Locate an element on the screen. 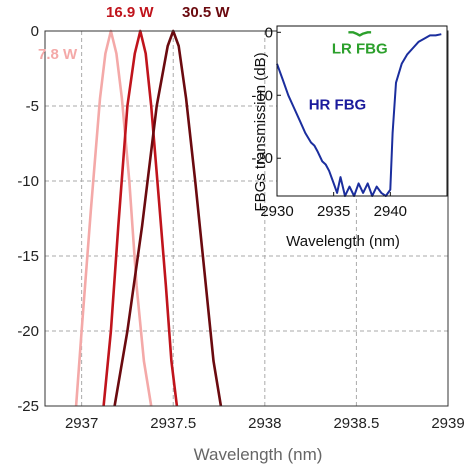  main-y-tick-label: 0 is located at coordinates (35, 31).